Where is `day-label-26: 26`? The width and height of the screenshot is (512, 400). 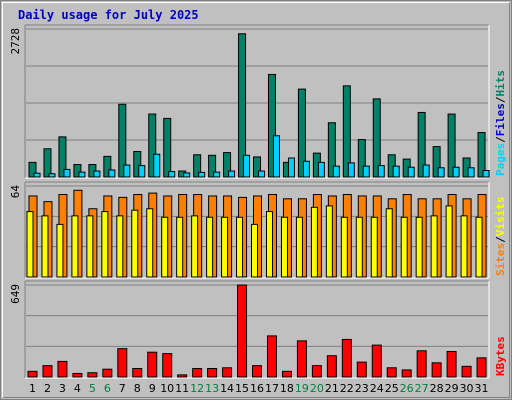 day-label-26: 26 is located at coordinates (407, 388).